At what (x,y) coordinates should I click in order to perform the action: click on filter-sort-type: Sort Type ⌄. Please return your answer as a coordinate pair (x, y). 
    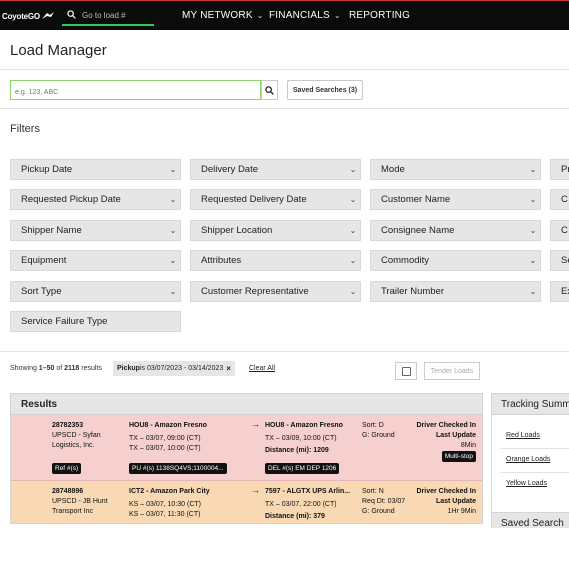
    Looking at the image, I should click on (95, 291).